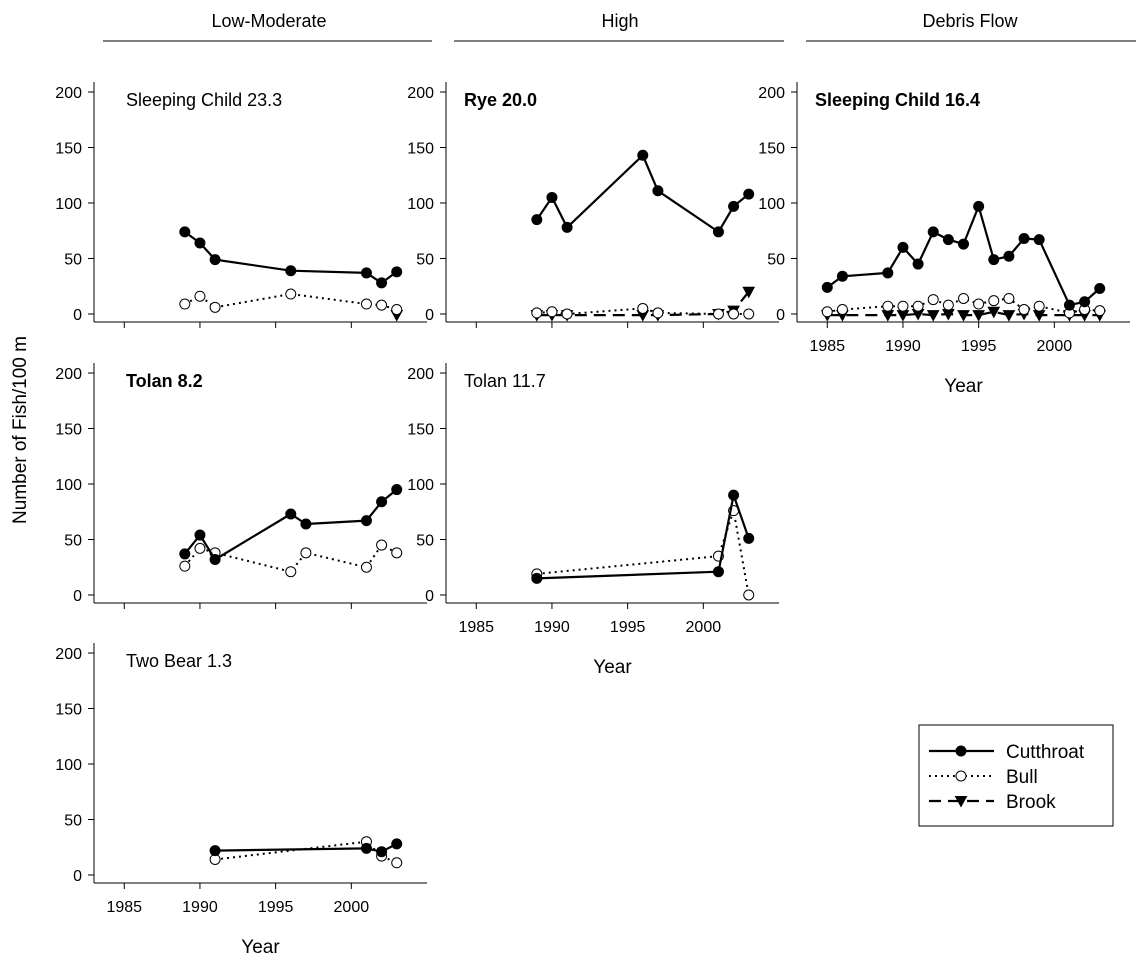 Image resolution: width=1144 pixels, height=963 pixels. What do you see at coordinates (1022, 777) in the screenshot?
I see `legend-label: Bull` at bounding box center [1022, 777].